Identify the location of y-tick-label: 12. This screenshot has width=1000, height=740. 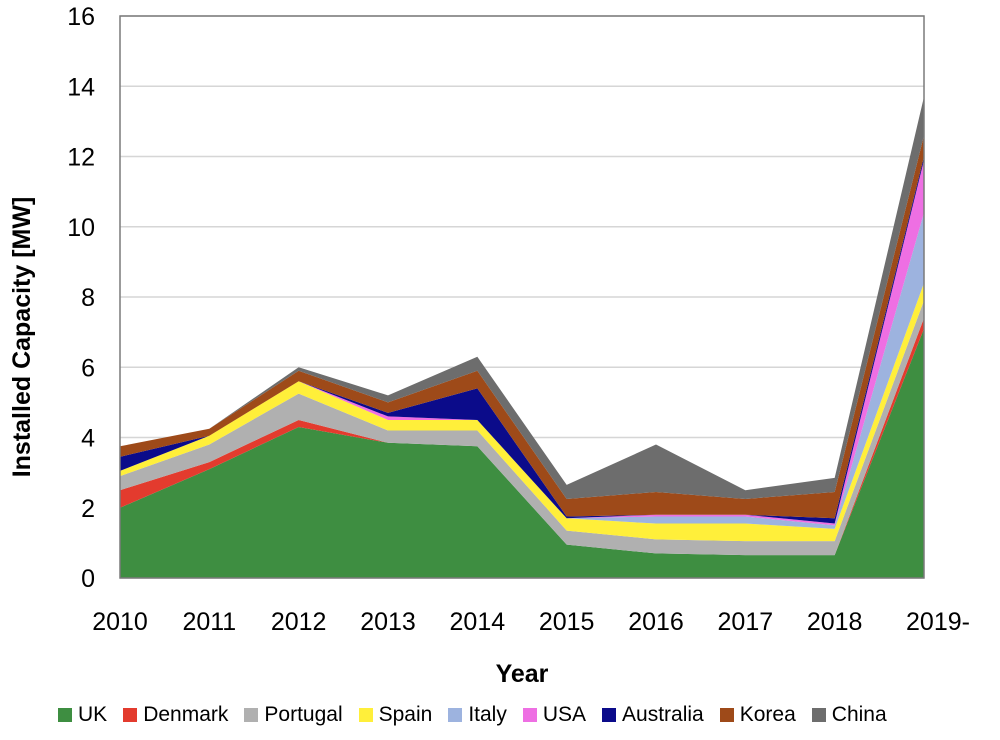
(81, 158).